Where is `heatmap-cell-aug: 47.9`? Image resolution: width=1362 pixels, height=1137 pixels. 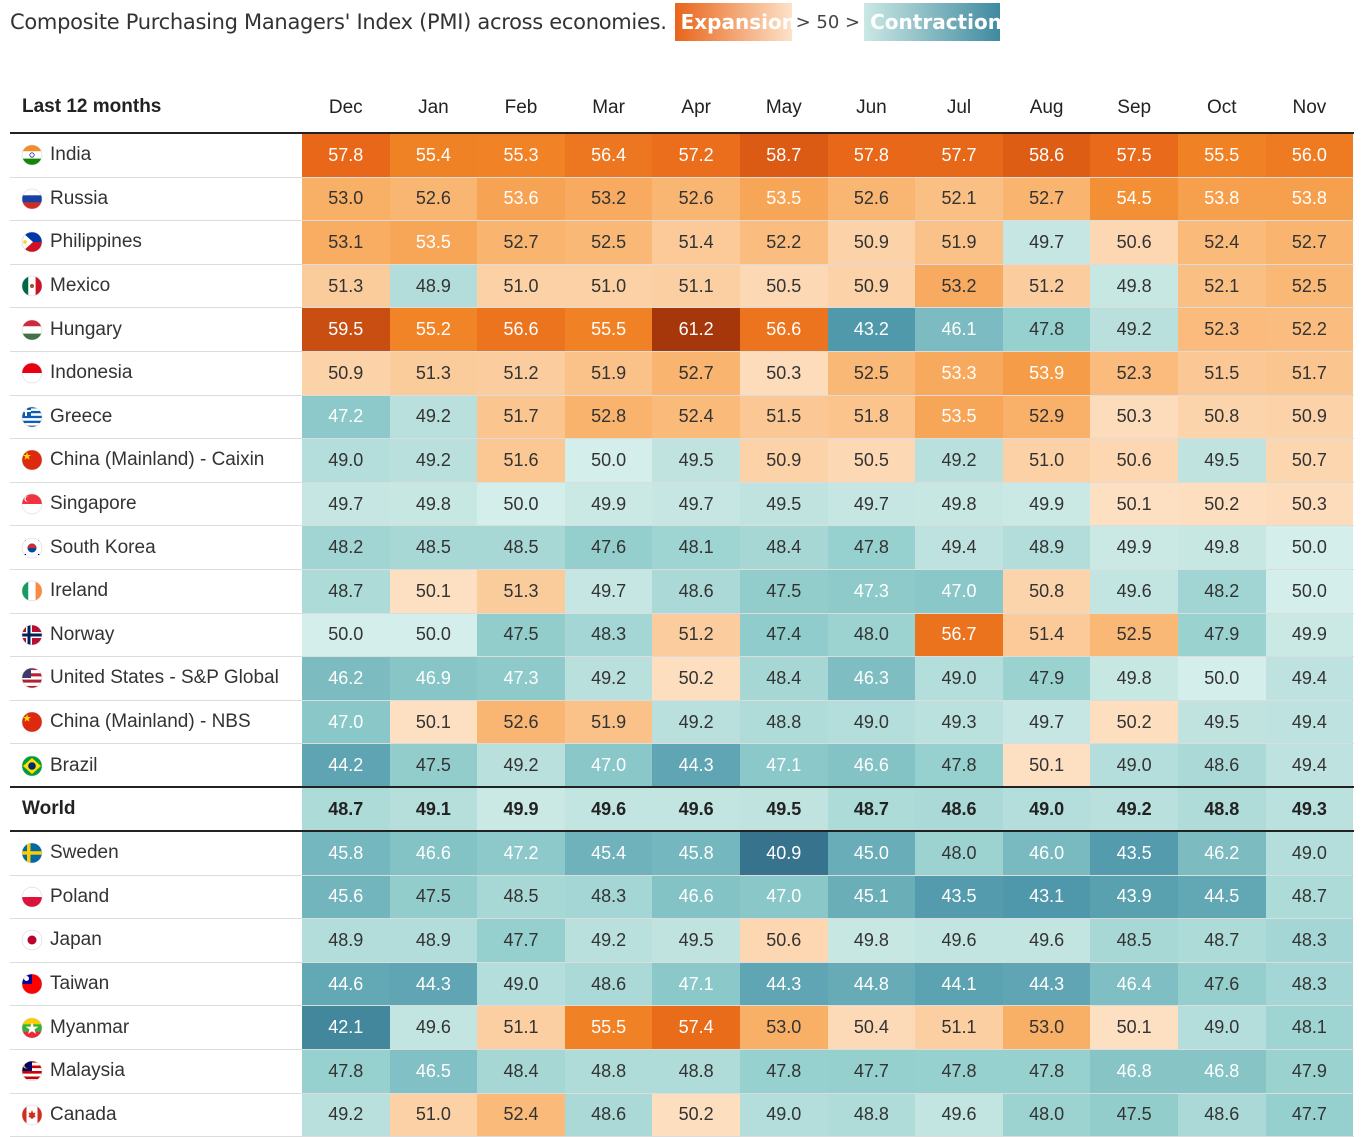
heatmap-cell-aug: 47.9 is located at coordinates (1046, 678).